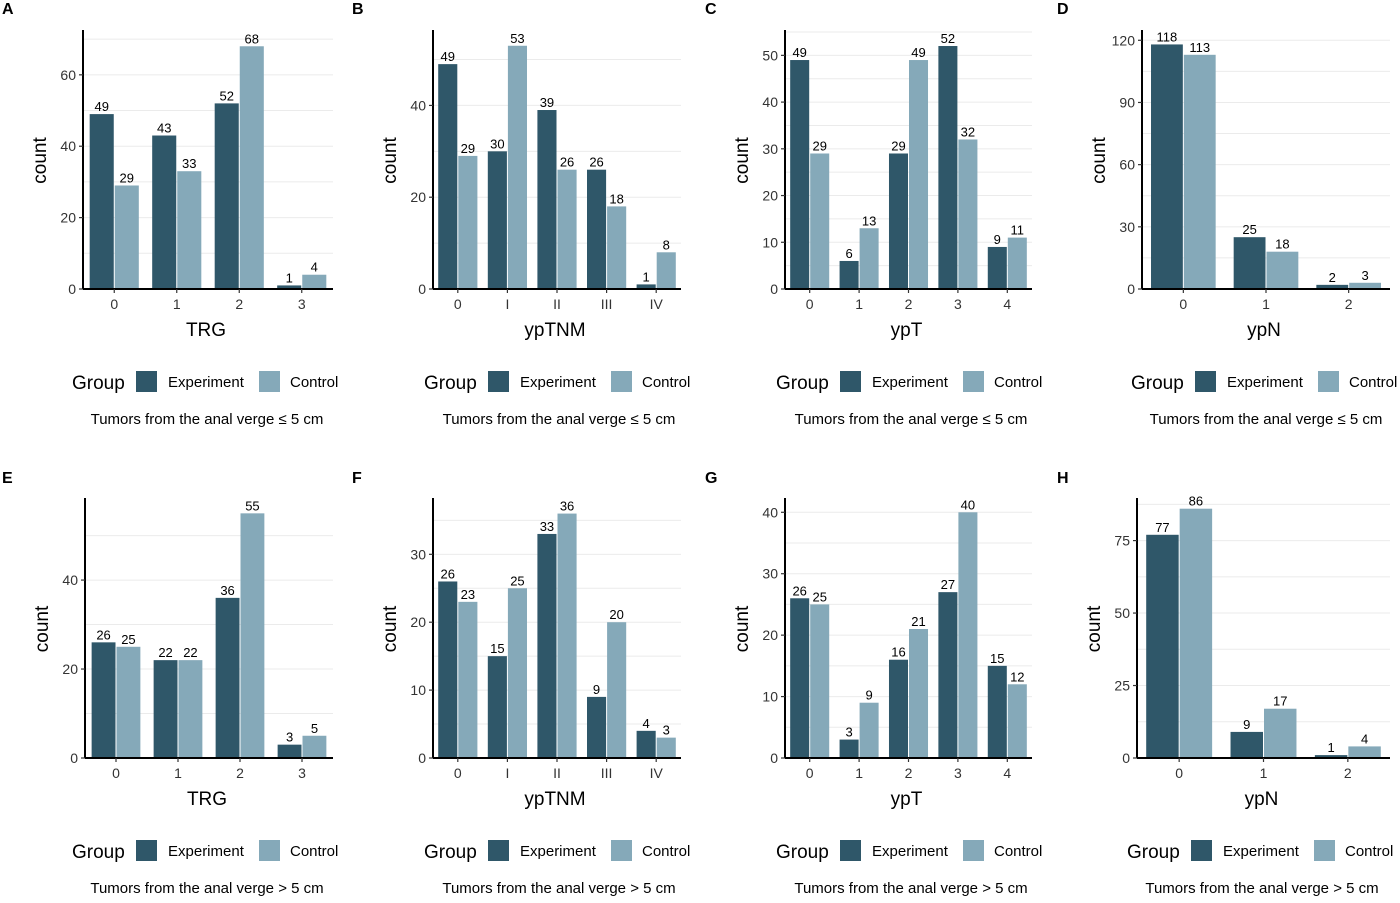  I want to click on data-label: 8, so click(666, 244).